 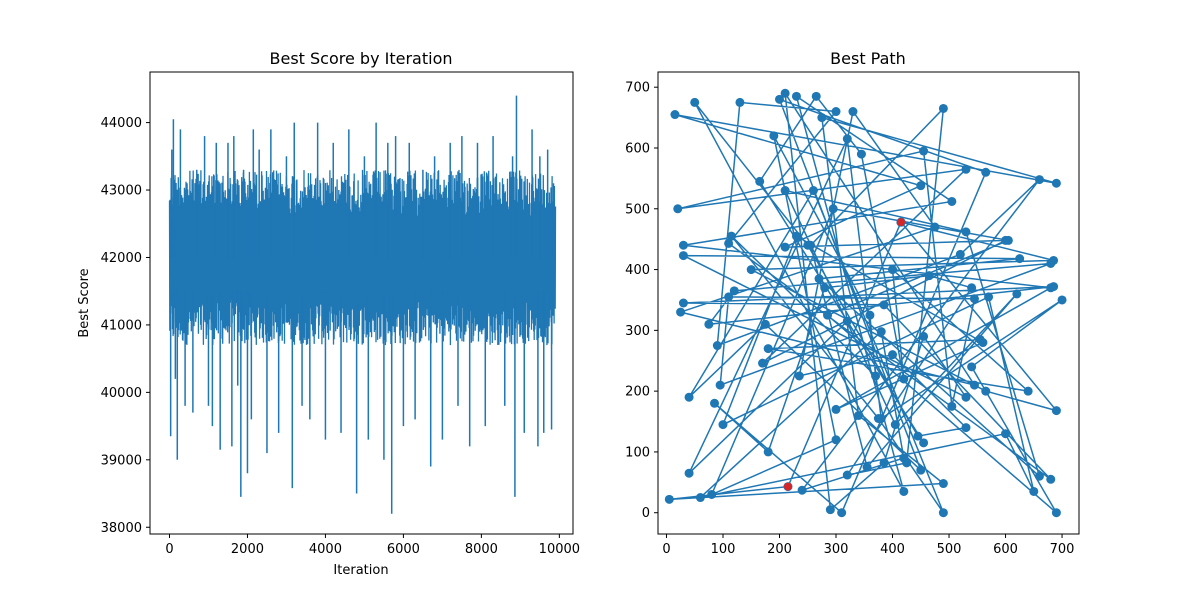 What do you see at coordinates (372, 545) in the screenshot?
I see `score-chart-x-ticks: 0 2000 4000 6000 8000 10000` at bounding box center [372, 545].